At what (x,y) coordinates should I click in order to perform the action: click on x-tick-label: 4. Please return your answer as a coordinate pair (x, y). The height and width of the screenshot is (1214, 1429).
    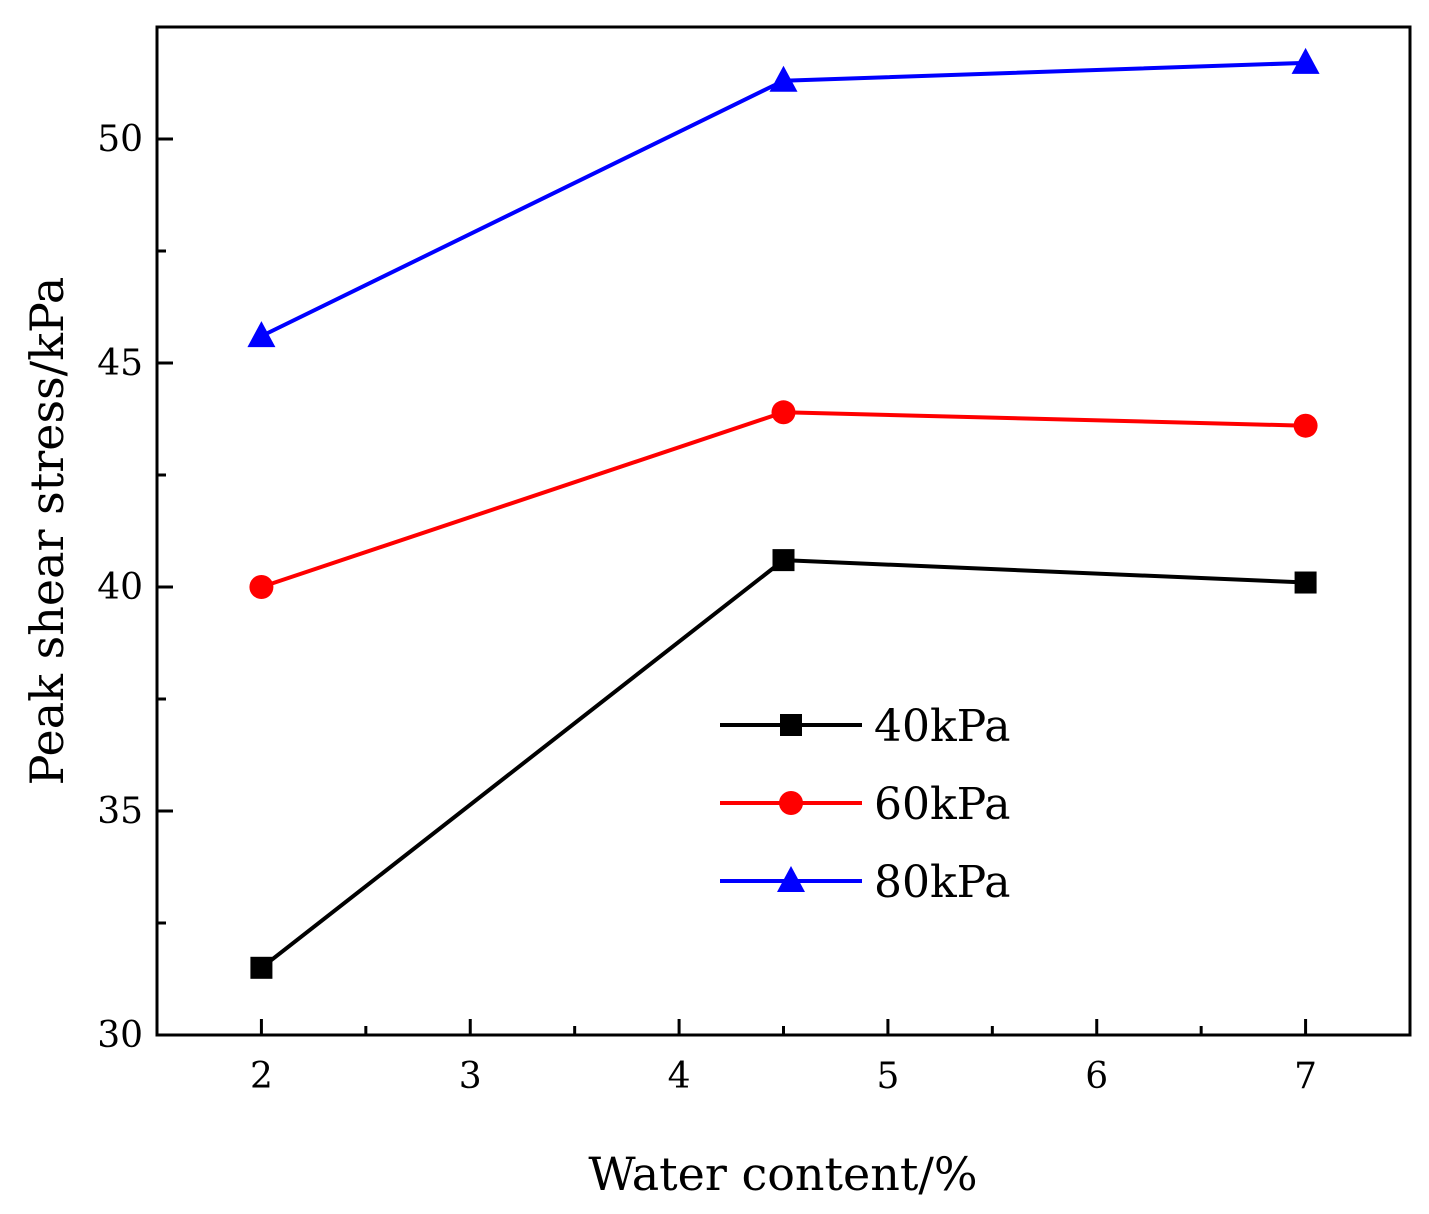
    Looking at the image, I should click on (679, 1076).